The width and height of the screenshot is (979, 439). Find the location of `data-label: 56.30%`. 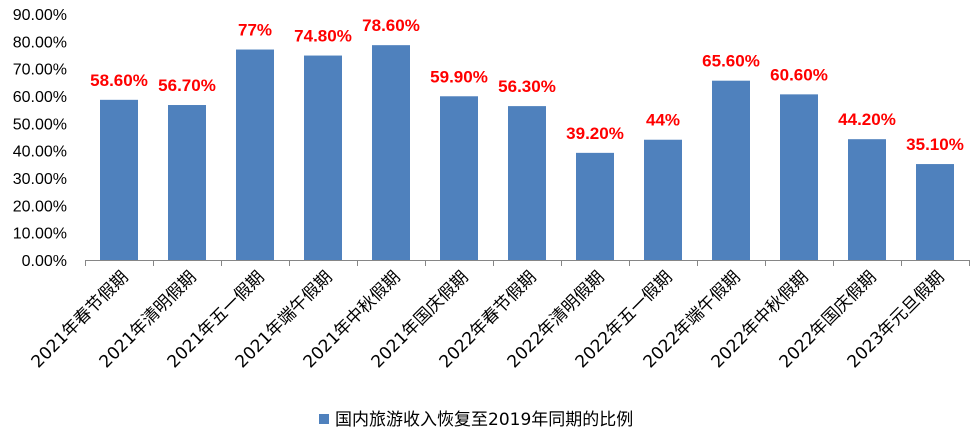

data-label: 56.30% is located at coordinates (527, 86).